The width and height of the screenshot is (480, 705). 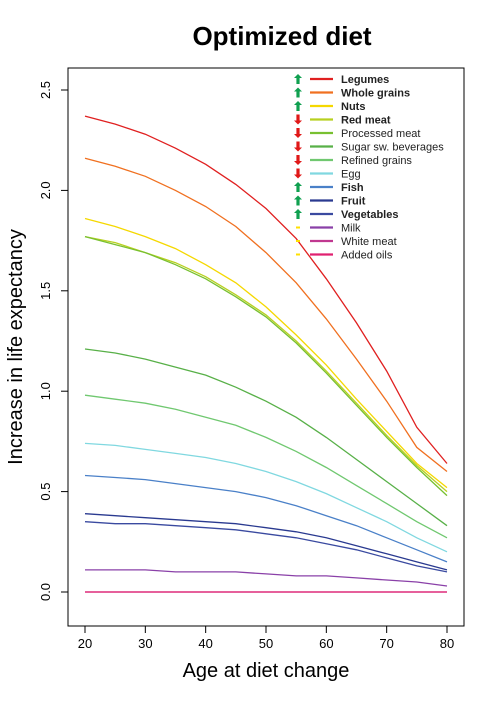 What do you see at coordinates (369, 215) in the screenshot?
I see `legend-label-vegetables: Vegetables` at bounding box center [369, 215].